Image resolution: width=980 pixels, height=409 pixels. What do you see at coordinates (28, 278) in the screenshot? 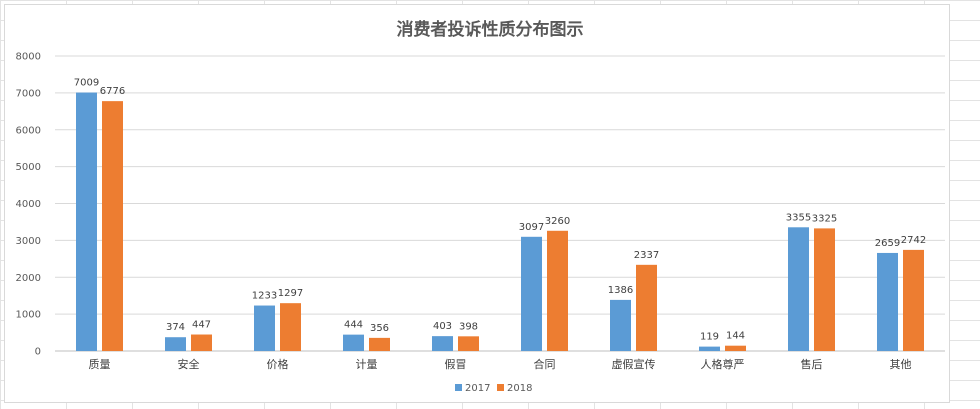
I see `y-tick-label: 2000` at bounding box center [28, 278].